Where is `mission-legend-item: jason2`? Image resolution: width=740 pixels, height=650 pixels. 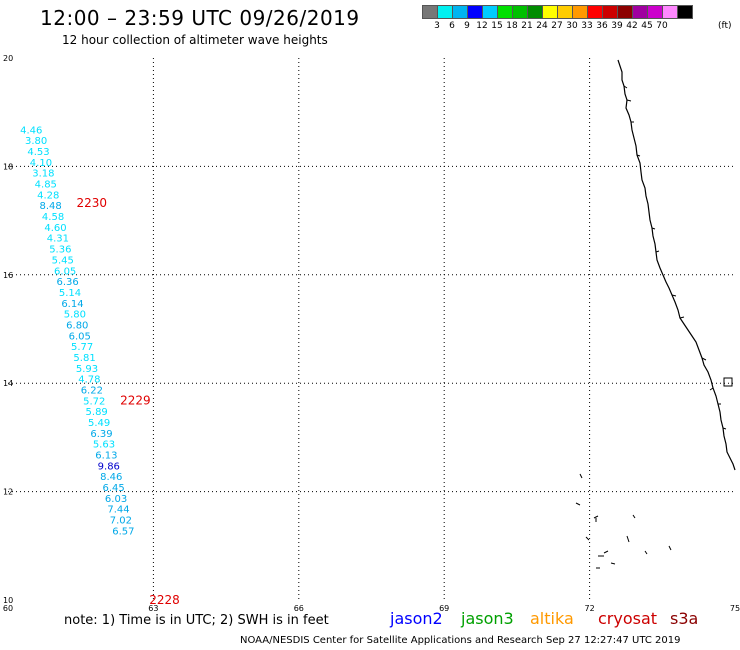 mission-legend-item: jason2 is located at coordinates (416, 618).